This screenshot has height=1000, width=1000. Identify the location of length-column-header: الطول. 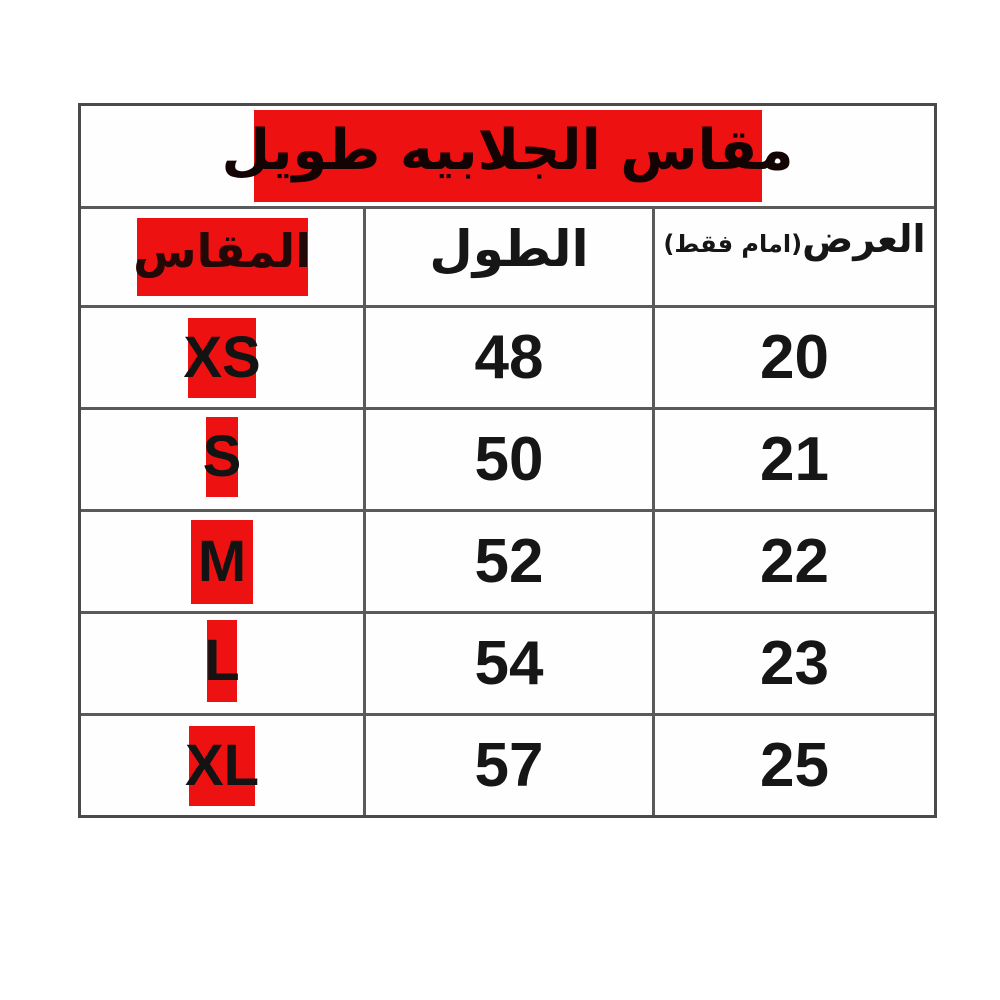
(509, 249).